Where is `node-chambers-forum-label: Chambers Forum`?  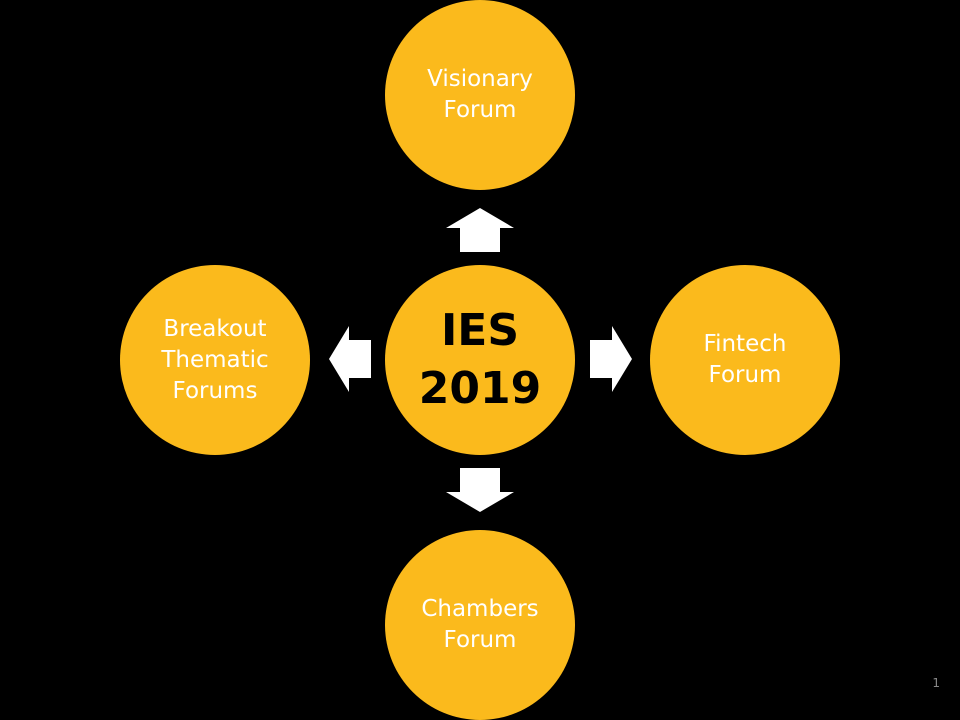
node-chambers-forum-label: Chambers Forum is located at coordinates (480, 624).